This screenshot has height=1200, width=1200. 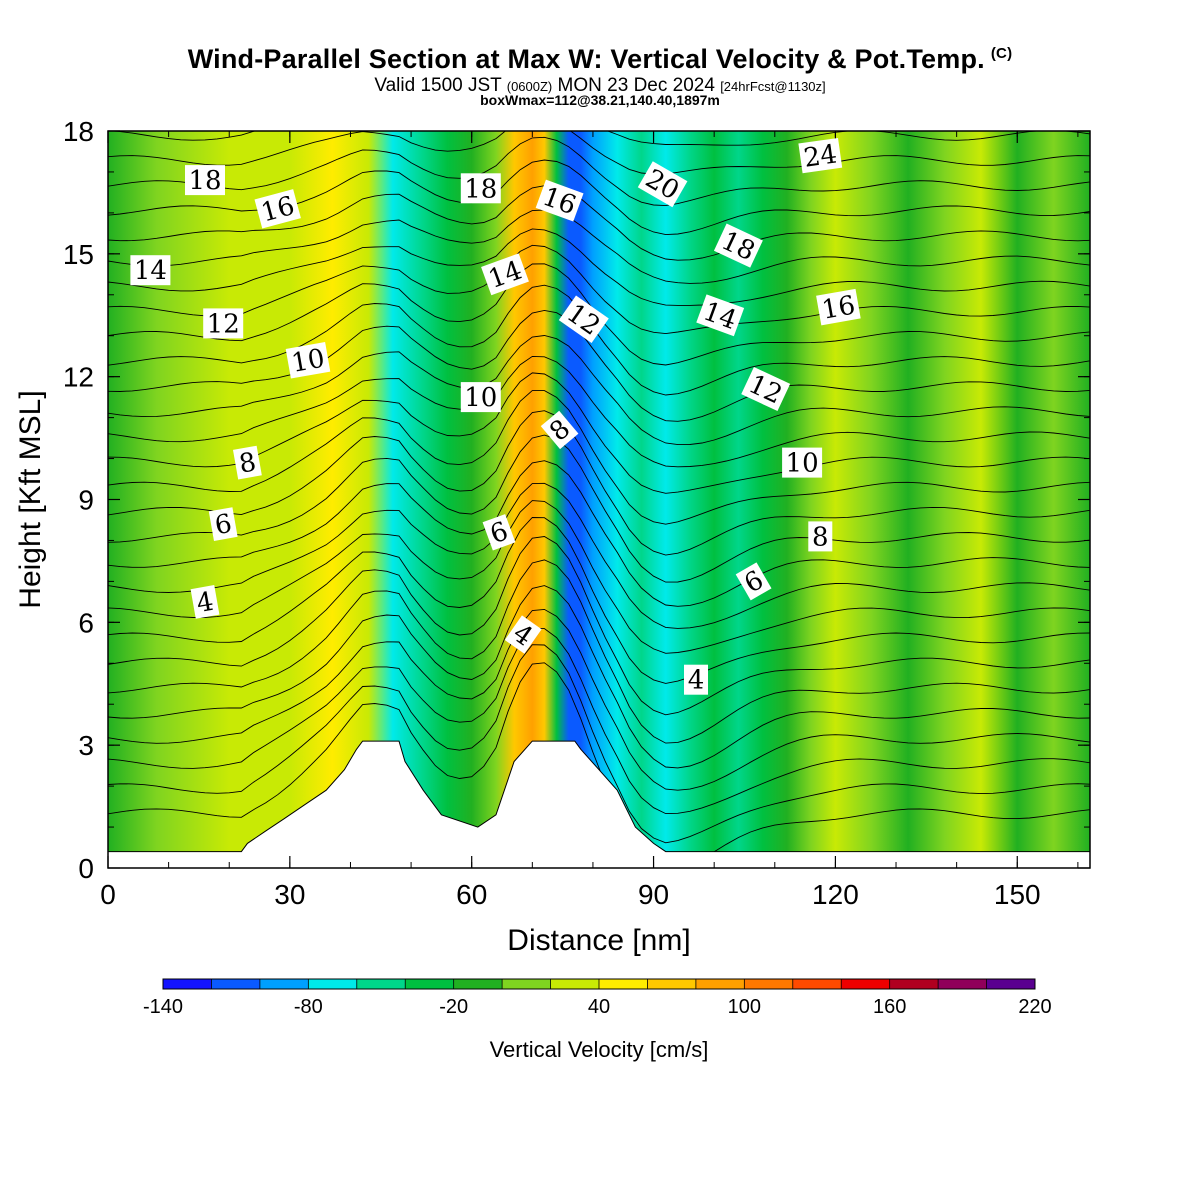 I want to click on contour-label-text: 12, so click(x=223, y=324).